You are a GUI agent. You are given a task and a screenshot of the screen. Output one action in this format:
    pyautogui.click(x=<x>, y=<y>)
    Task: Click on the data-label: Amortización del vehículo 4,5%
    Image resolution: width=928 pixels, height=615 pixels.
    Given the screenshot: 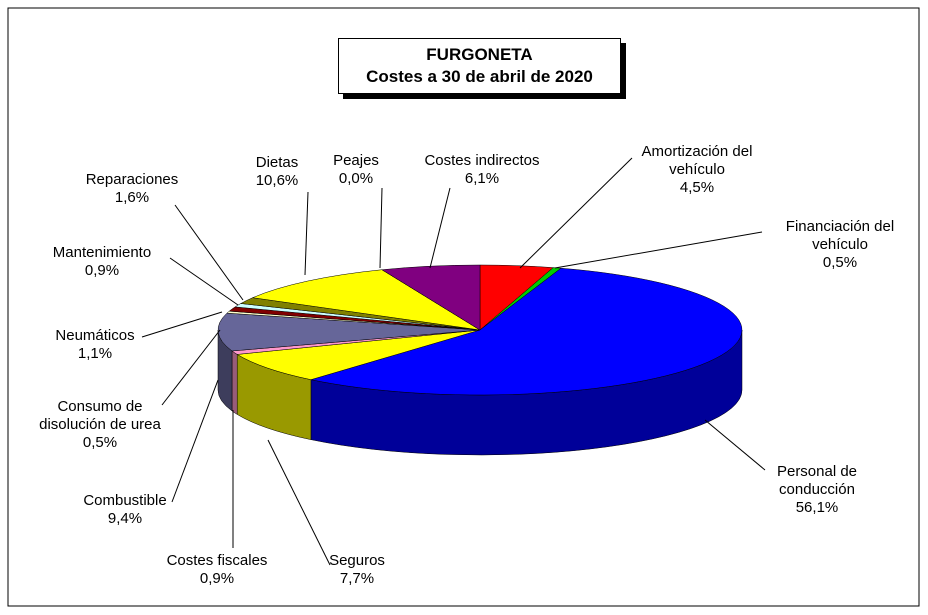 What is the action you would take?
    pyautogui.click(x=697, y=170)
    